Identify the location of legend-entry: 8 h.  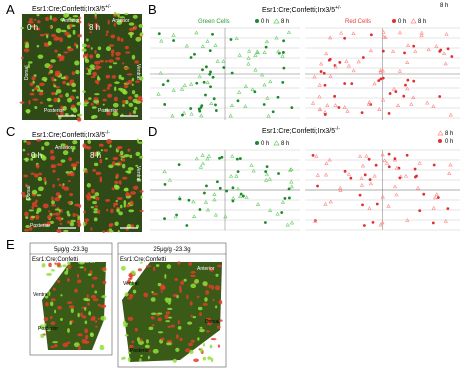
(449, 134).